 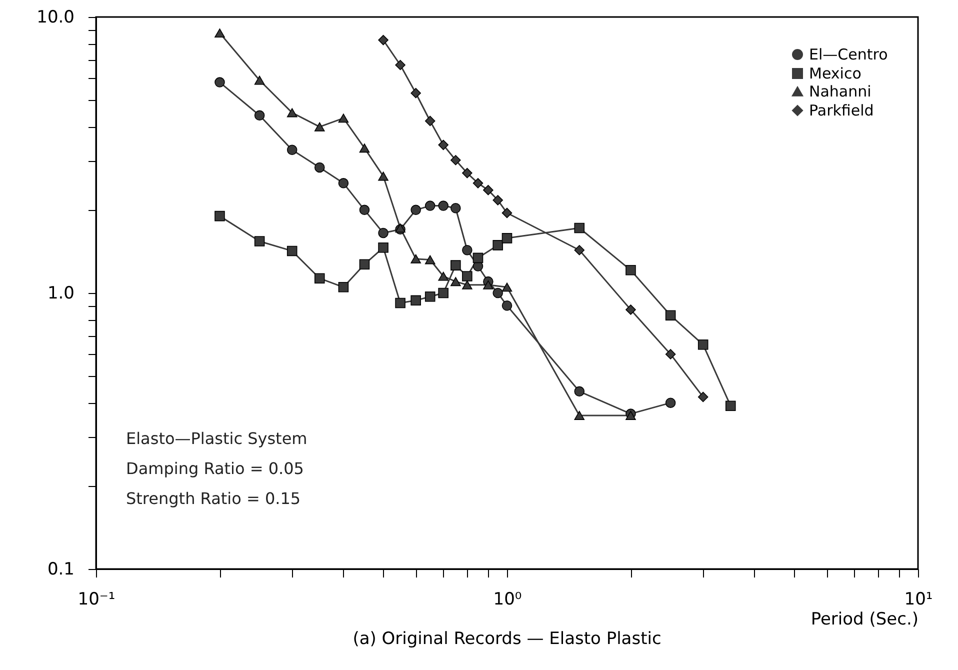 What do you see at coordinates (215, 468) in the screenshot?
I see `annotation: Damping Ratio = 0.05` at bounding box center [215, 468].